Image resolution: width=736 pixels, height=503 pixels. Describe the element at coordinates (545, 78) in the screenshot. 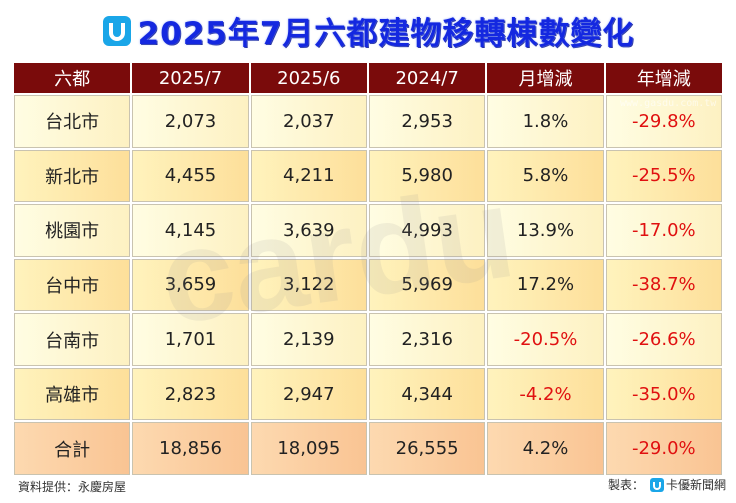

I see `column-header: 月增減` at that location.